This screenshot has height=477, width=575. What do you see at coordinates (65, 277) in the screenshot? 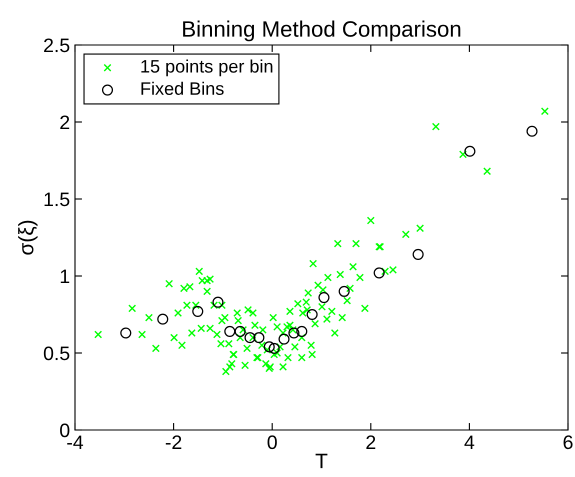
I see `y-tick-label: 1` at bounding box center [65, 277].